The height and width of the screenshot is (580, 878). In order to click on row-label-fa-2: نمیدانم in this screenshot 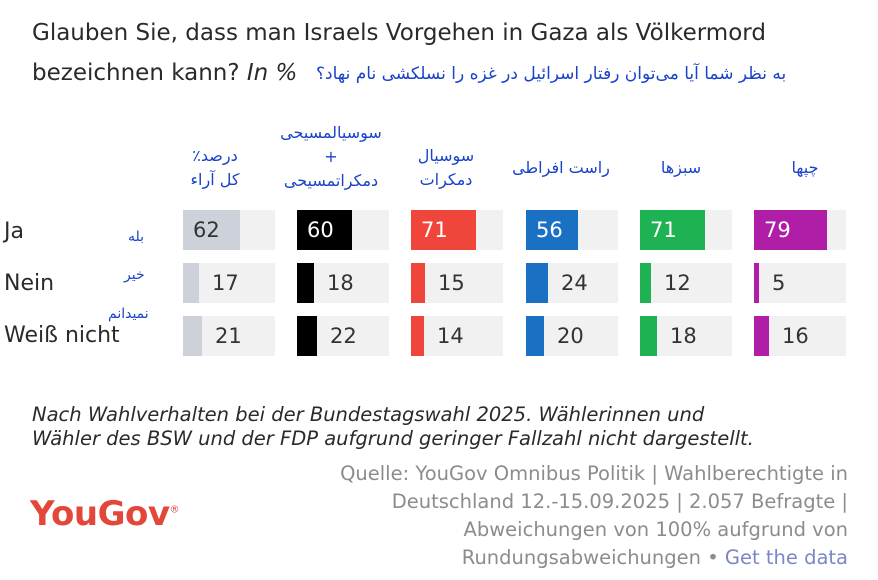, I will do `click(128, 314)`.